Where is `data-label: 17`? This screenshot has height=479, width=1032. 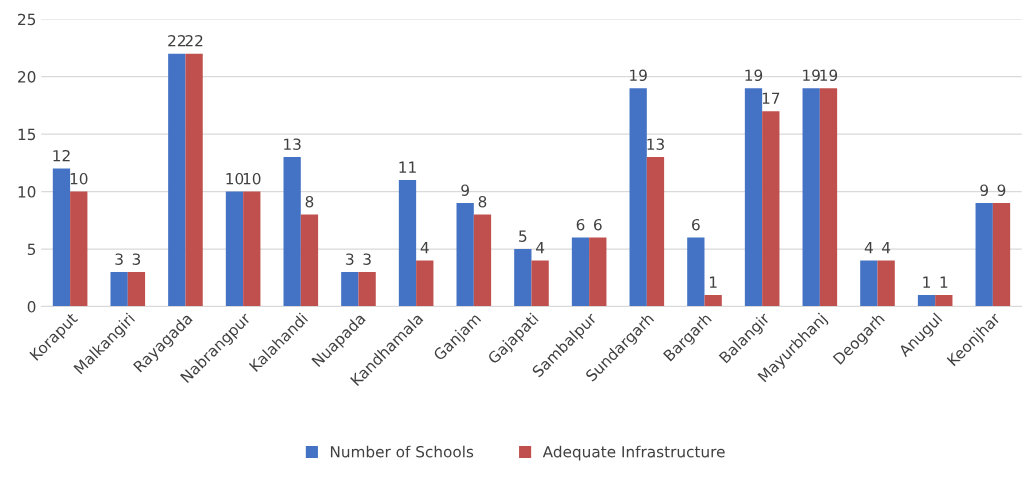
data-label: 17 is located at coordinates (771, 98).